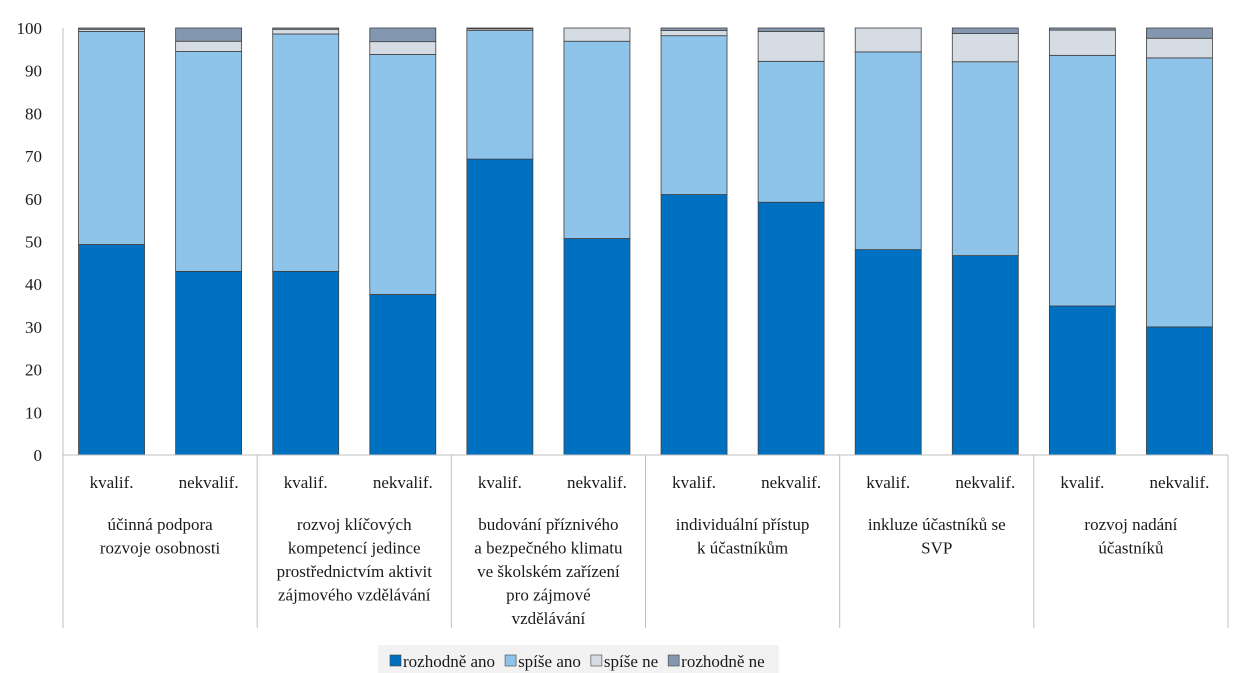  I want to click on group-label-line: účinná podpora, so click(160, 524).